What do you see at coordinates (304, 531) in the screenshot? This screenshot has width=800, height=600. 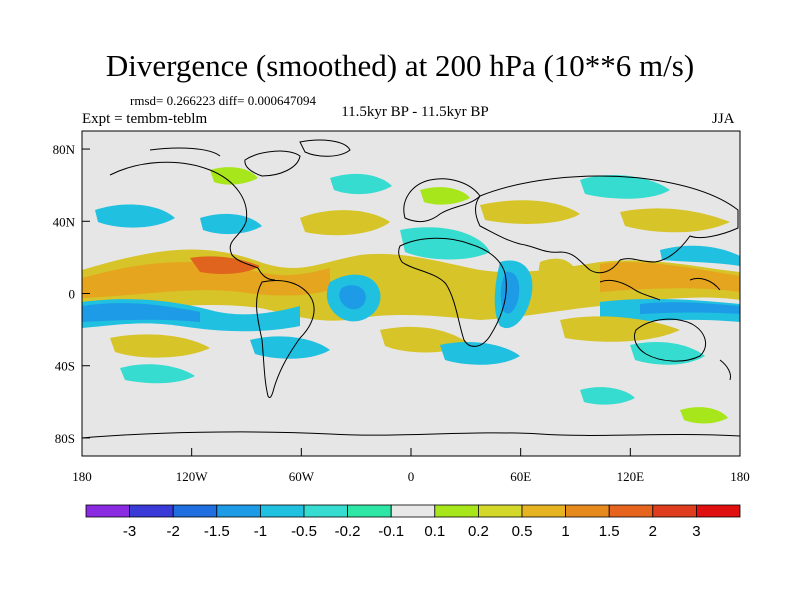 I see `colorbar-label: -0.5` at bounding box center [304, 531].